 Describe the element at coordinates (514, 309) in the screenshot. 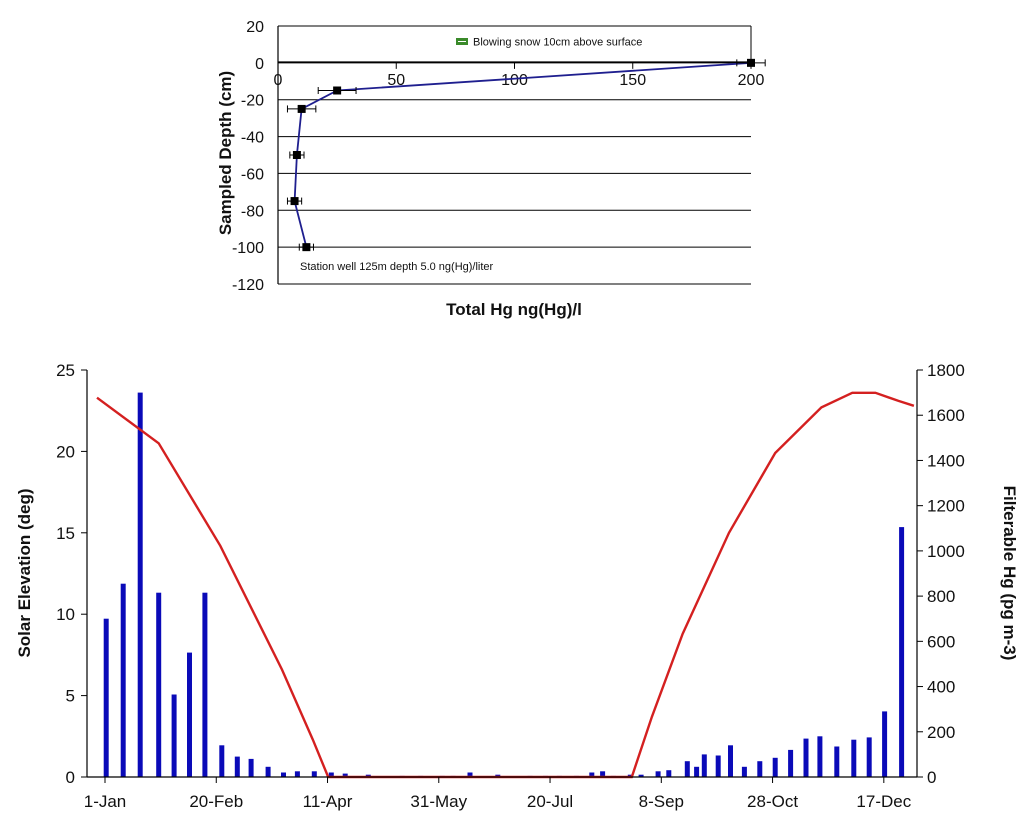

I see `top-x-axis-title: Total Hg ng(Hg)/l` at that location.